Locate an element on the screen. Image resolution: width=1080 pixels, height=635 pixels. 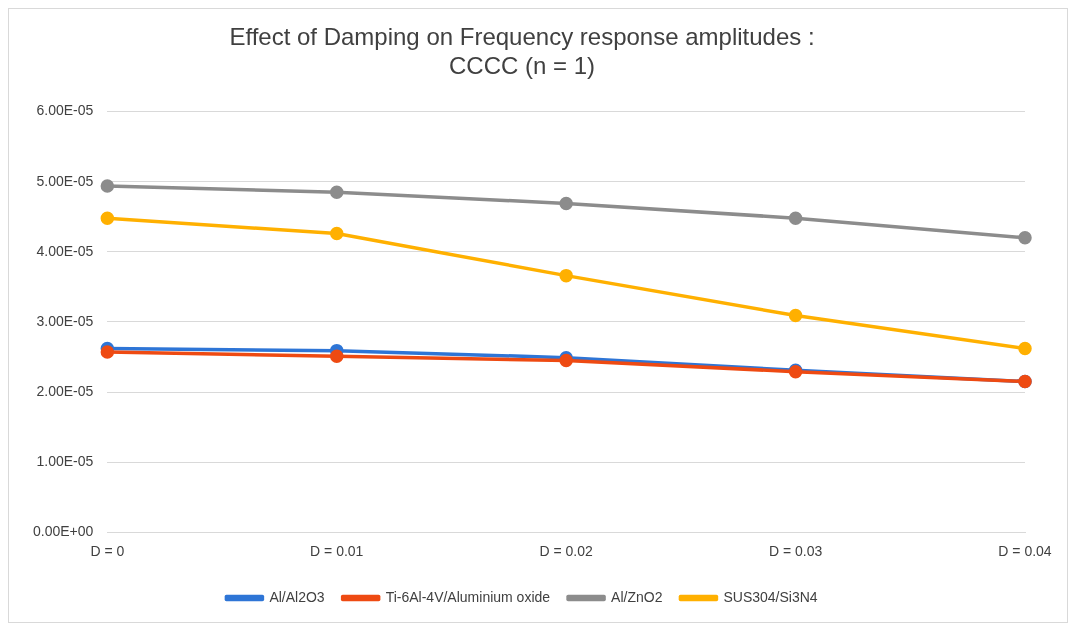
x-tick-label: D = 0.01 is located at coordinates (337, 551).